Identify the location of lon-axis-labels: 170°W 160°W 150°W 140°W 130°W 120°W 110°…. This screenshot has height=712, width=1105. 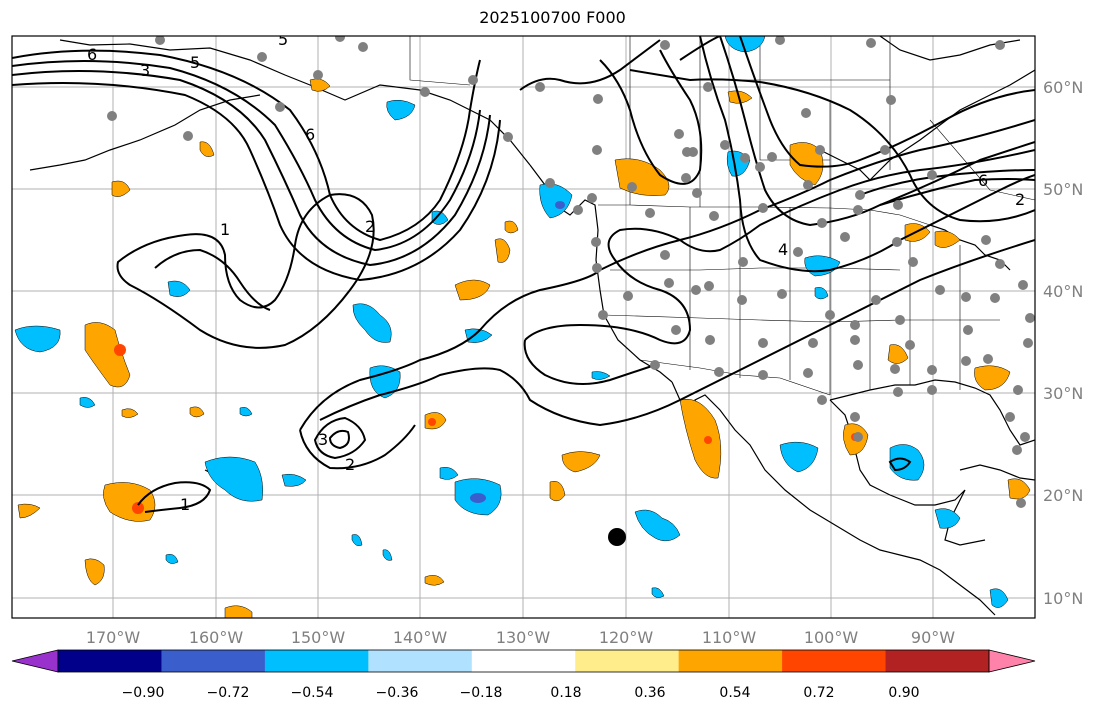
(520, 637).